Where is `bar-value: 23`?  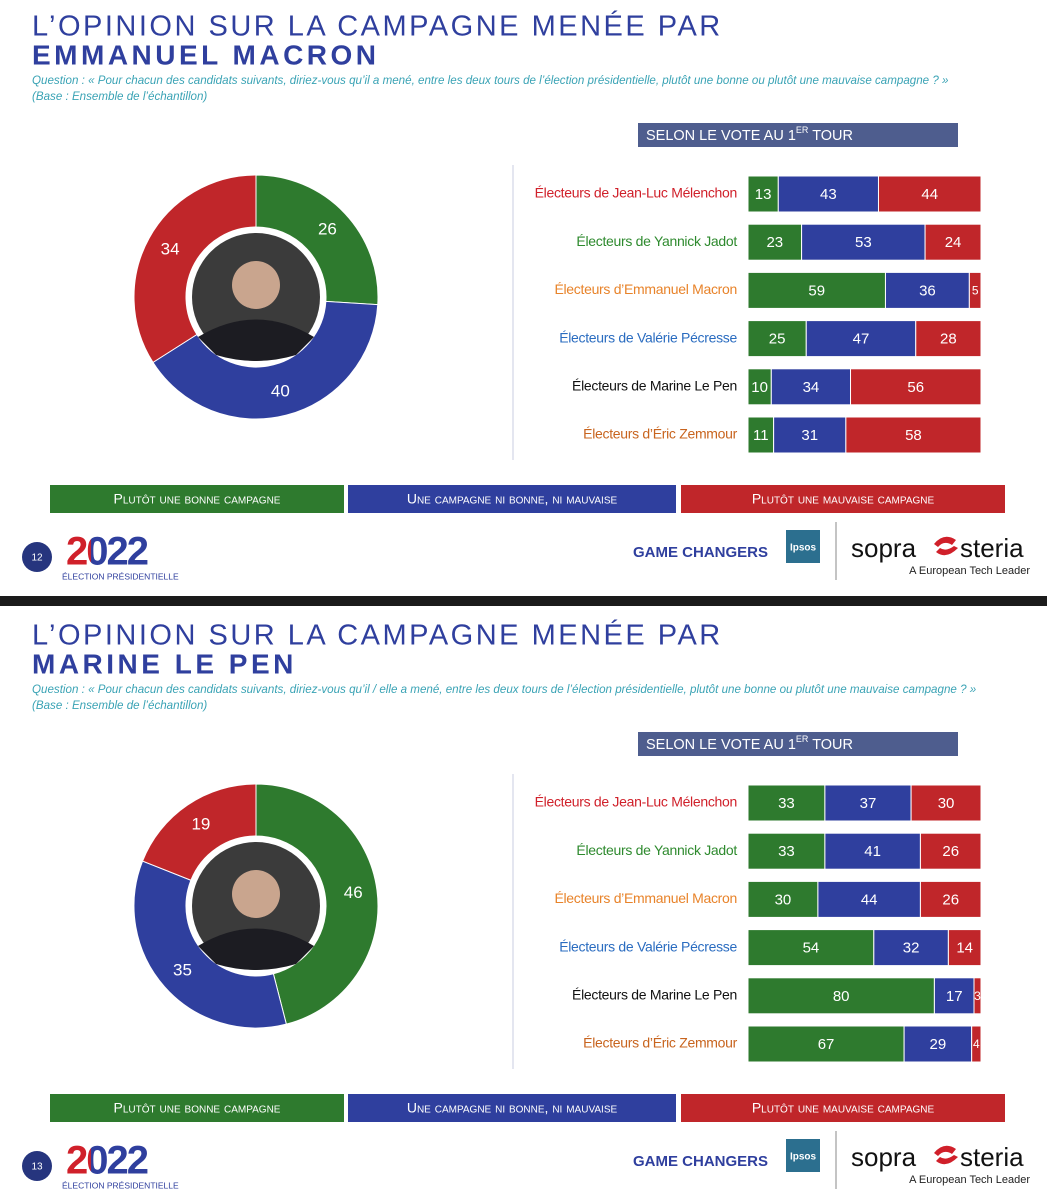
bar-value: 23 is located at coordinates (774, 242).